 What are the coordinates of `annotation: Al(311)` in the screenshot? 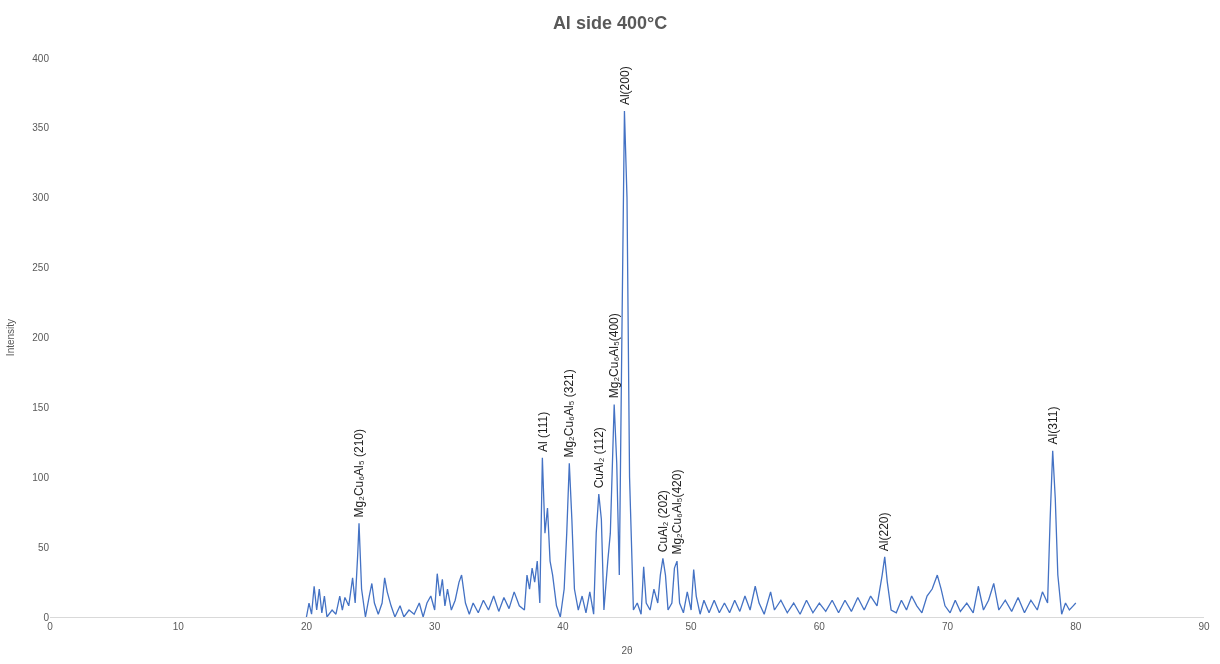 It's located at (1053, 425).